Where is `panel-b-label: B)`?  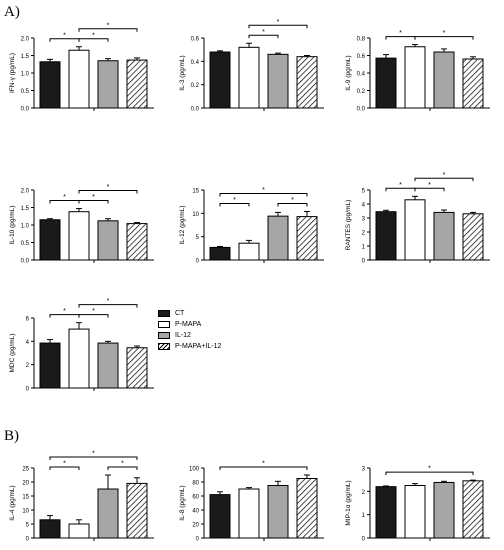 panel-b-label: B) is located at coordinates (11, 436).